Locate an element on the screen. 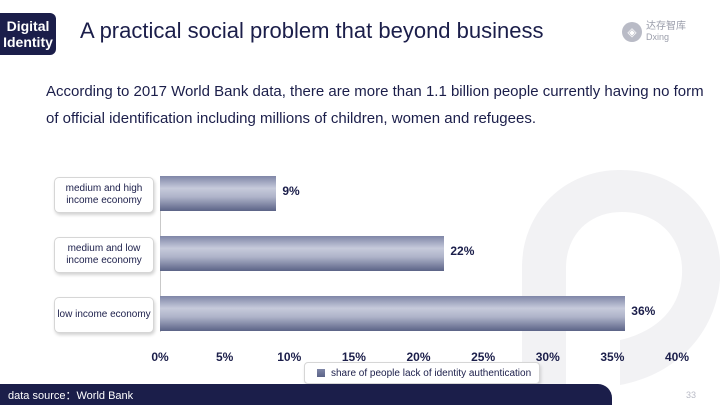  x-tick-label: 30% is located at coordinates (547, 357).